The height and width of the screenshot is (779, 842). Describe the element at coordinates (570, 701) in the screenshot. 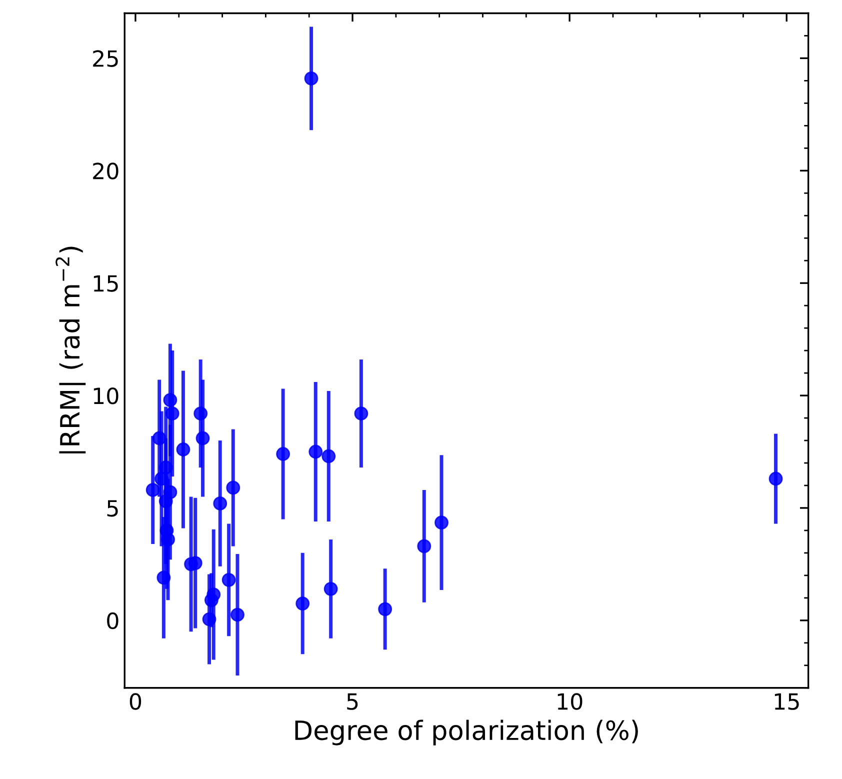

I see `x-tick-label: 10` at that location.